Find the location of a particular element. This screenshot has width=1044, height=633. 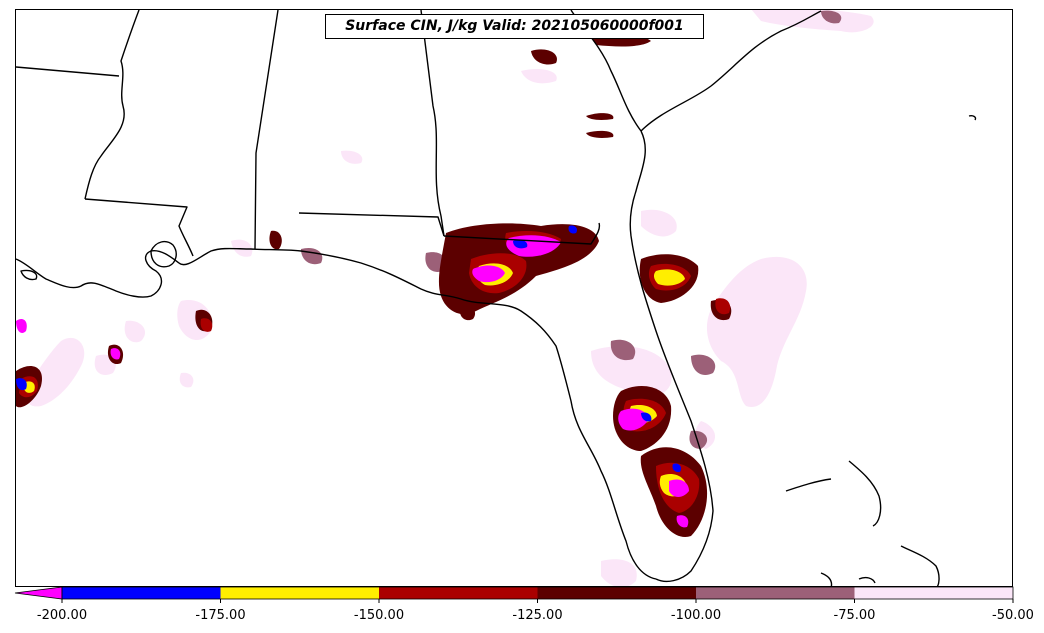

colorbar-tick-label: -100.00 is located at coordinates (696, 615).